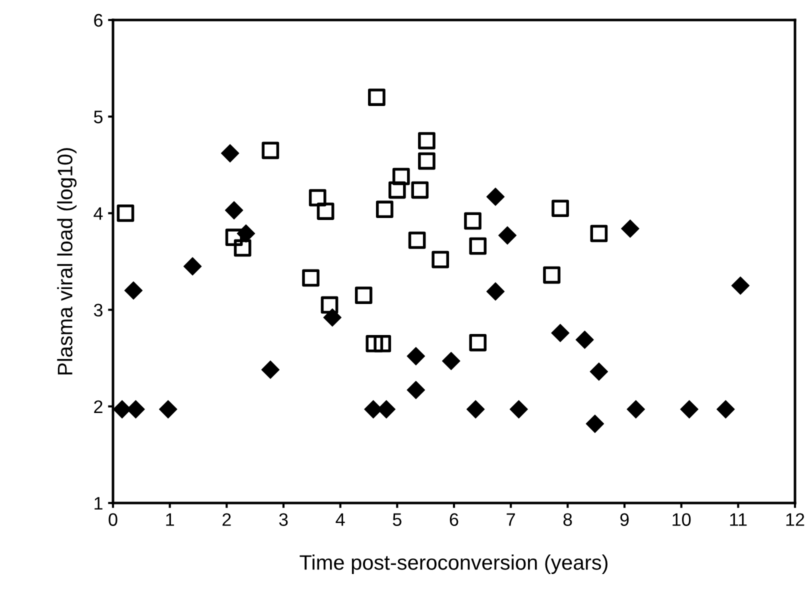 The height and width of the screenshot is (601, 812). What do you see at coordinates (340, 519) in the screenshot?
I see `x-tick-label: 4` at bounding box center [340, 519].